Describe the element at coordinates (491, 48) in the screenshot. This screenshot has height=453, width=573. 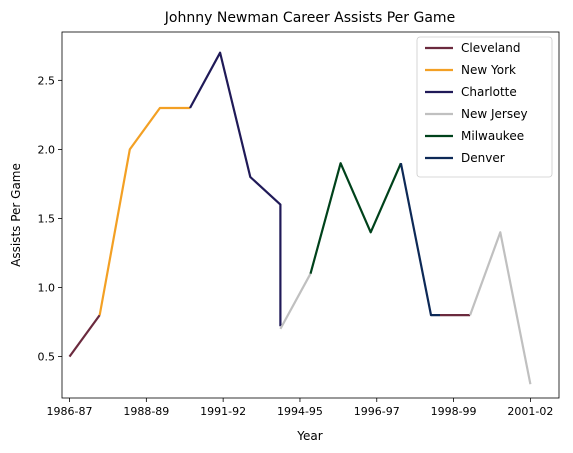
I see `legend-label-cleveland: Cleveland` at that location.